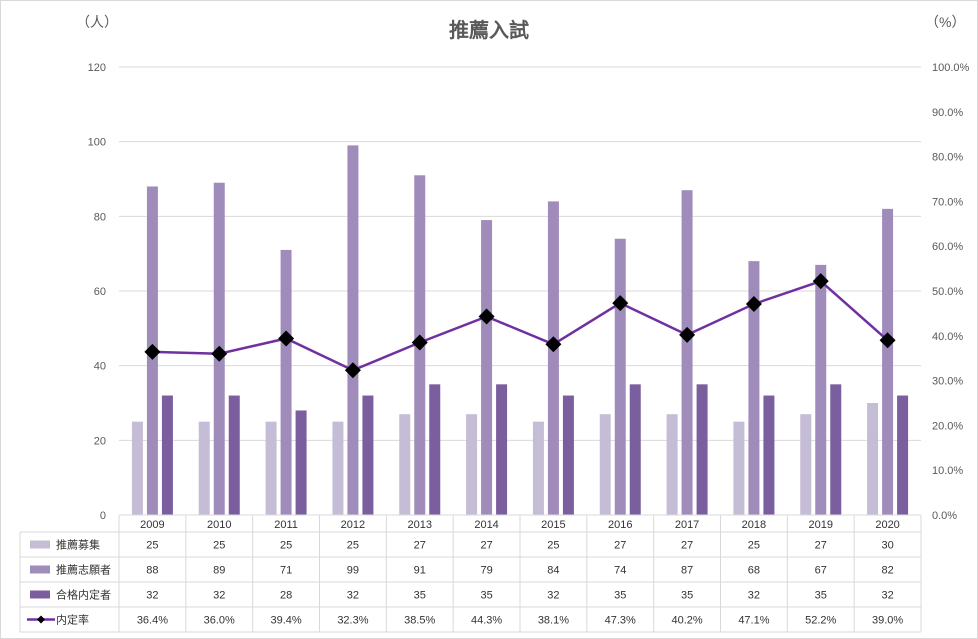 This screenshot has width=978, height=639. I want to click on category-label: 2015, so click(553, 525).